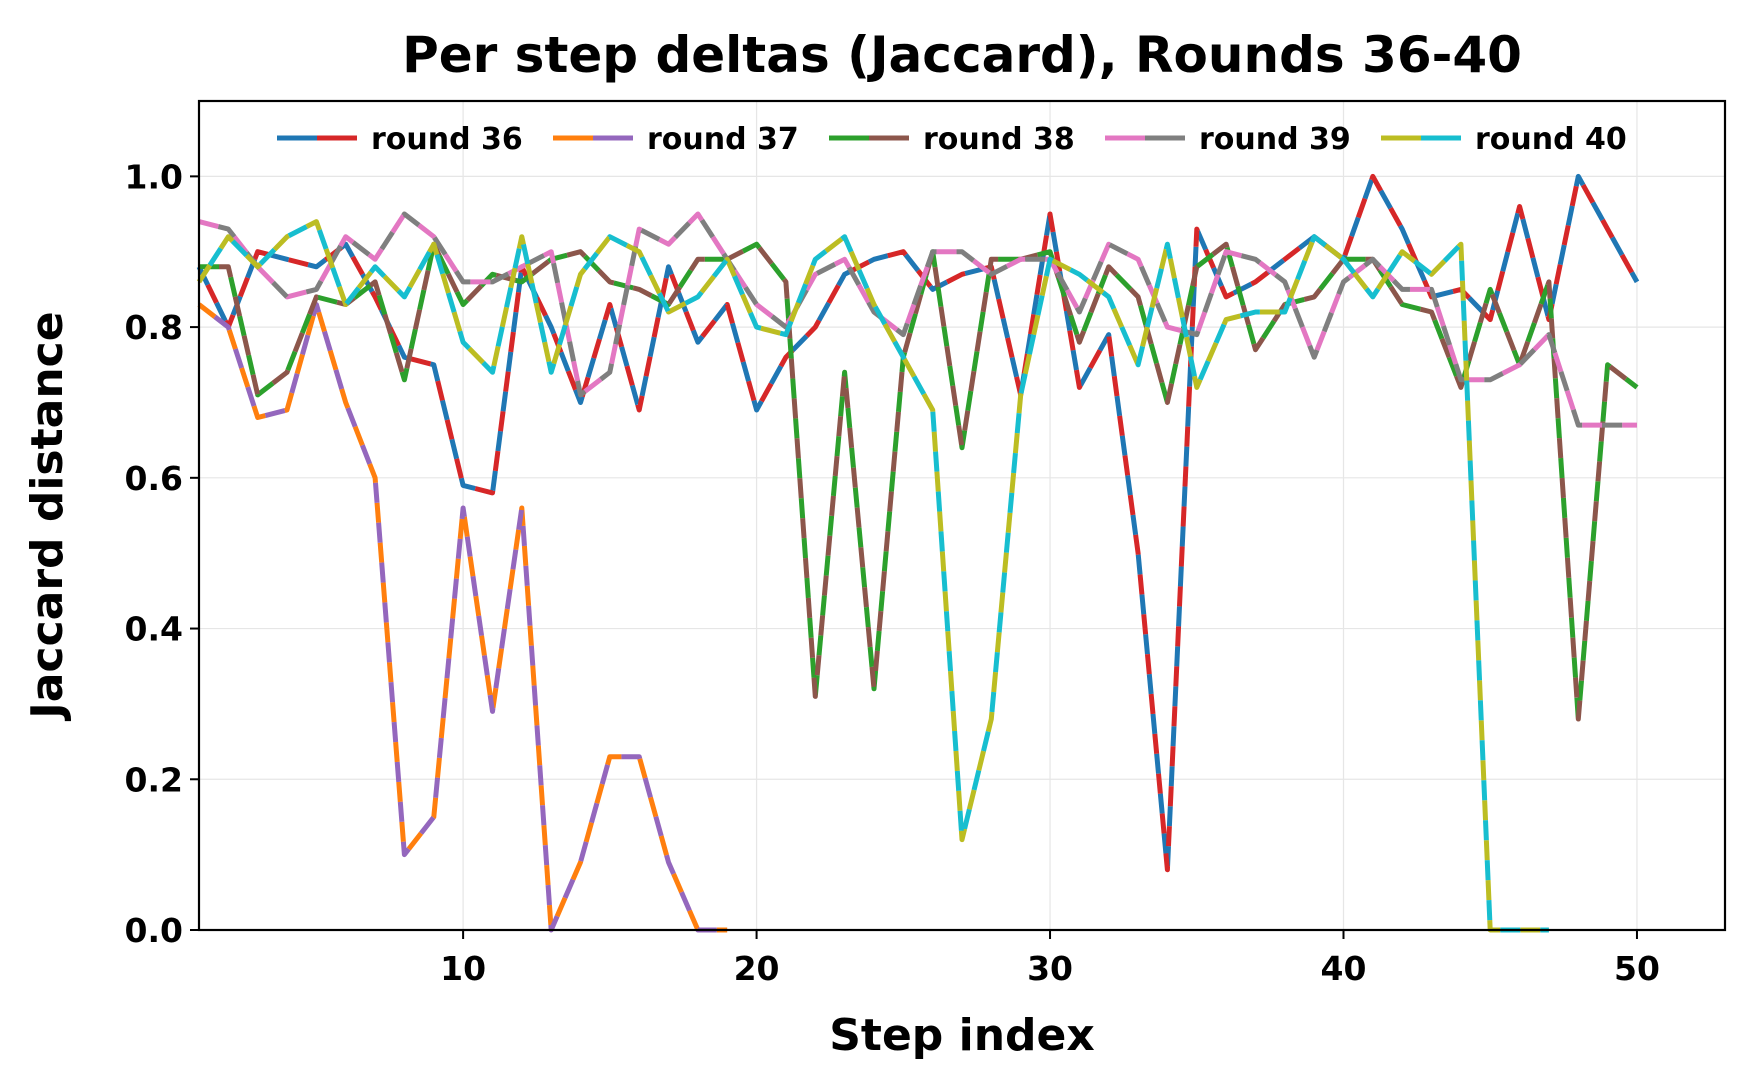 This screenshot has width=1750, height=1088. I want to click on y-tick-label: 0.0, so click(154, 930).